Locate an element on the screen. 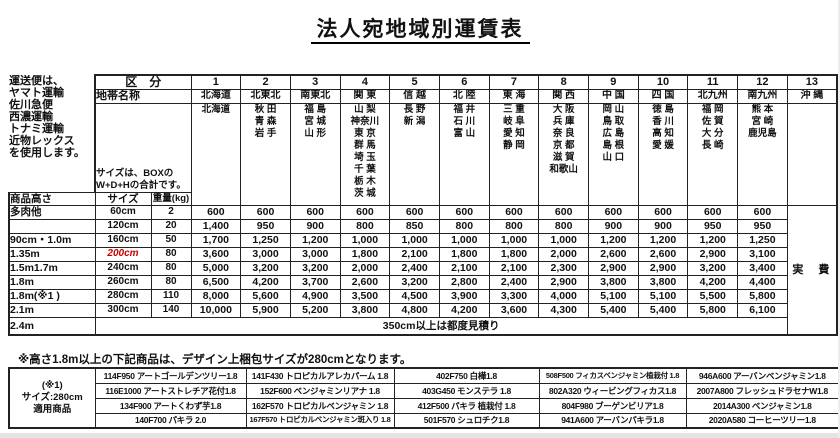 The image size is (840, 438). price-cell: 3,900 is located at coordinates (464, 296).